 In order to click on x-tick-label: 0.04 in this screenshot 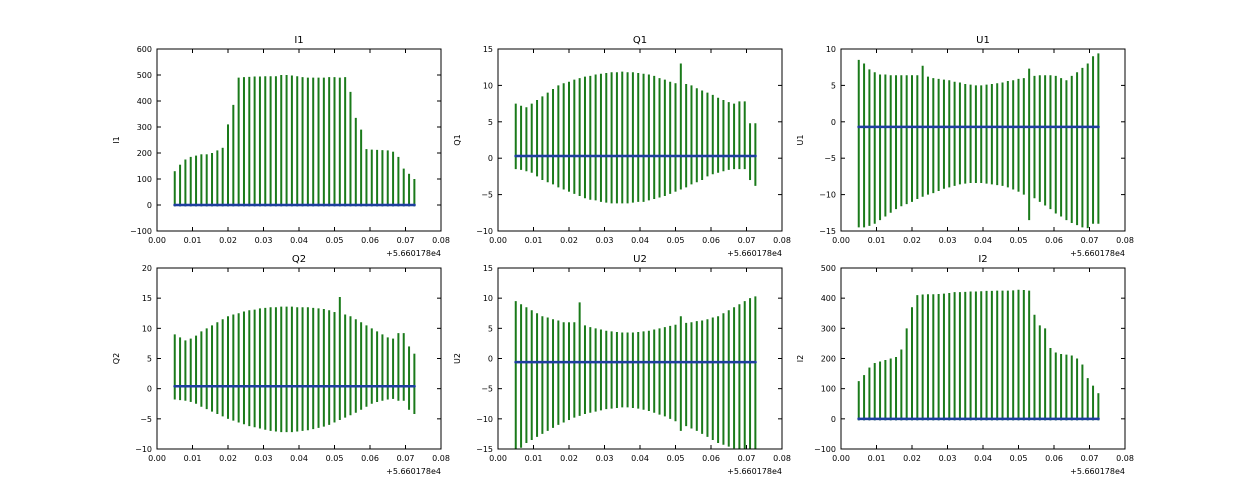, I will do `click(640, 240)`.